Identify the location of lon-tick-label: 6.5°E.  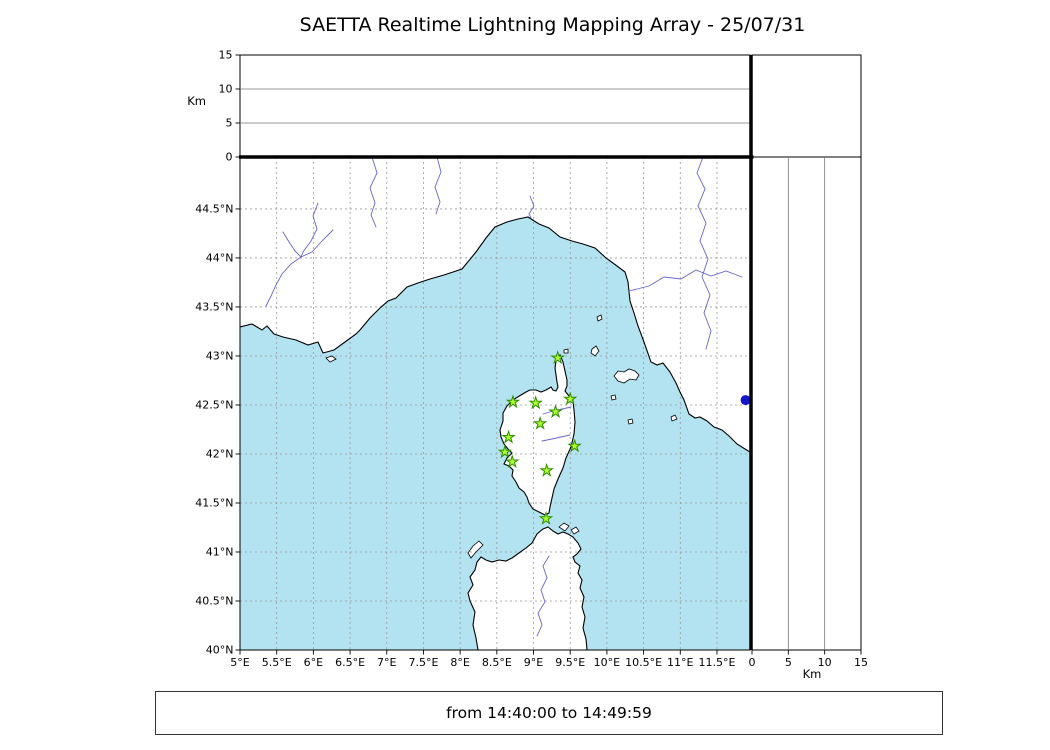
(350, 662).